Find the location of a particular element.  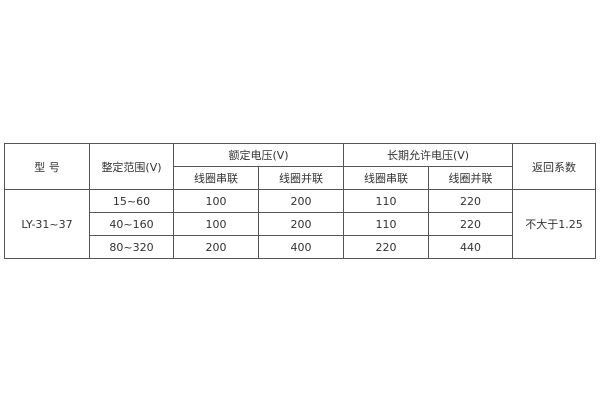

rated-series-cell: 200 is located at coordinates (216, 247).